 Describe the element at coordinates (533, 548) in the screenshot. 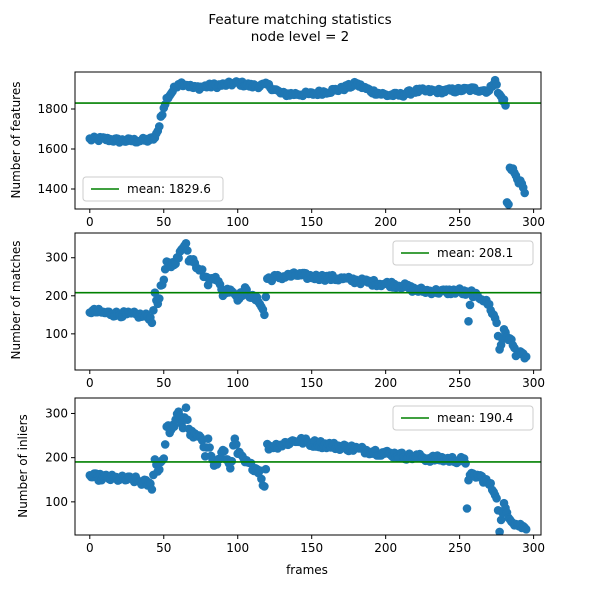

I see `inliers-x-tick-label: 300` at that location.